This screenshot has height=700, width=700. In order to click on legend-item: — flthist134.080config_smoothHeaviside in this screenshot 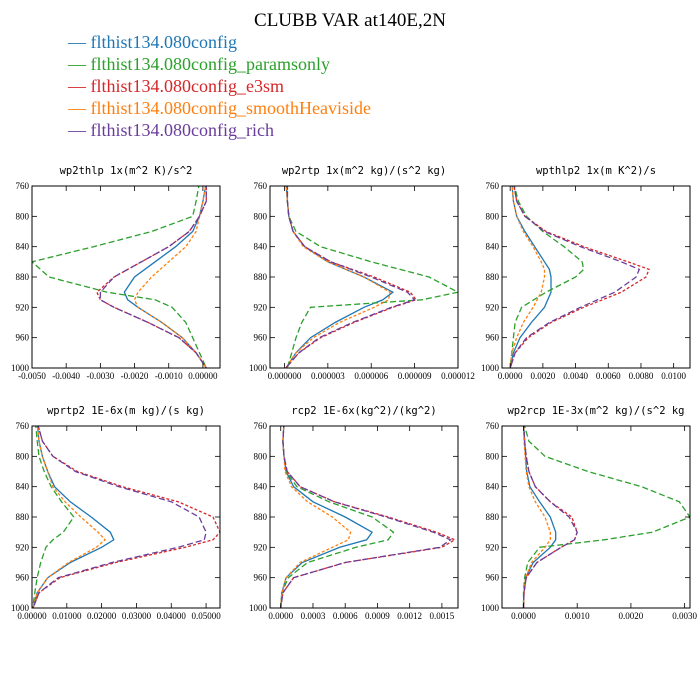, I will do `click(219, 108)`.